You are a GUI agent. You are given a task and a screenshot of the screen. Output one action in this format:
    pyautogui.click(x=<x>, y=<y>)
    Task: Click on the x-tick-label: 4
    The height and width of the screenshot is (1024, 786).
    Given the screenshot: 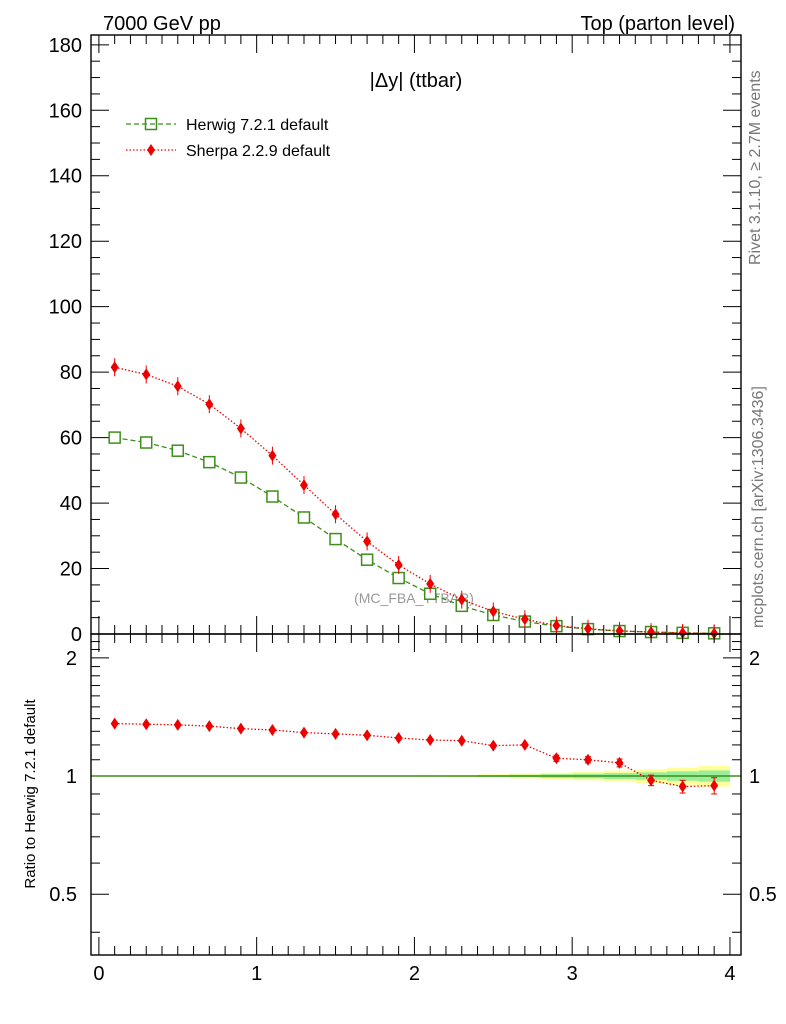 What is the action you would take?
    pyautogui.click(x=729, y=974)
    